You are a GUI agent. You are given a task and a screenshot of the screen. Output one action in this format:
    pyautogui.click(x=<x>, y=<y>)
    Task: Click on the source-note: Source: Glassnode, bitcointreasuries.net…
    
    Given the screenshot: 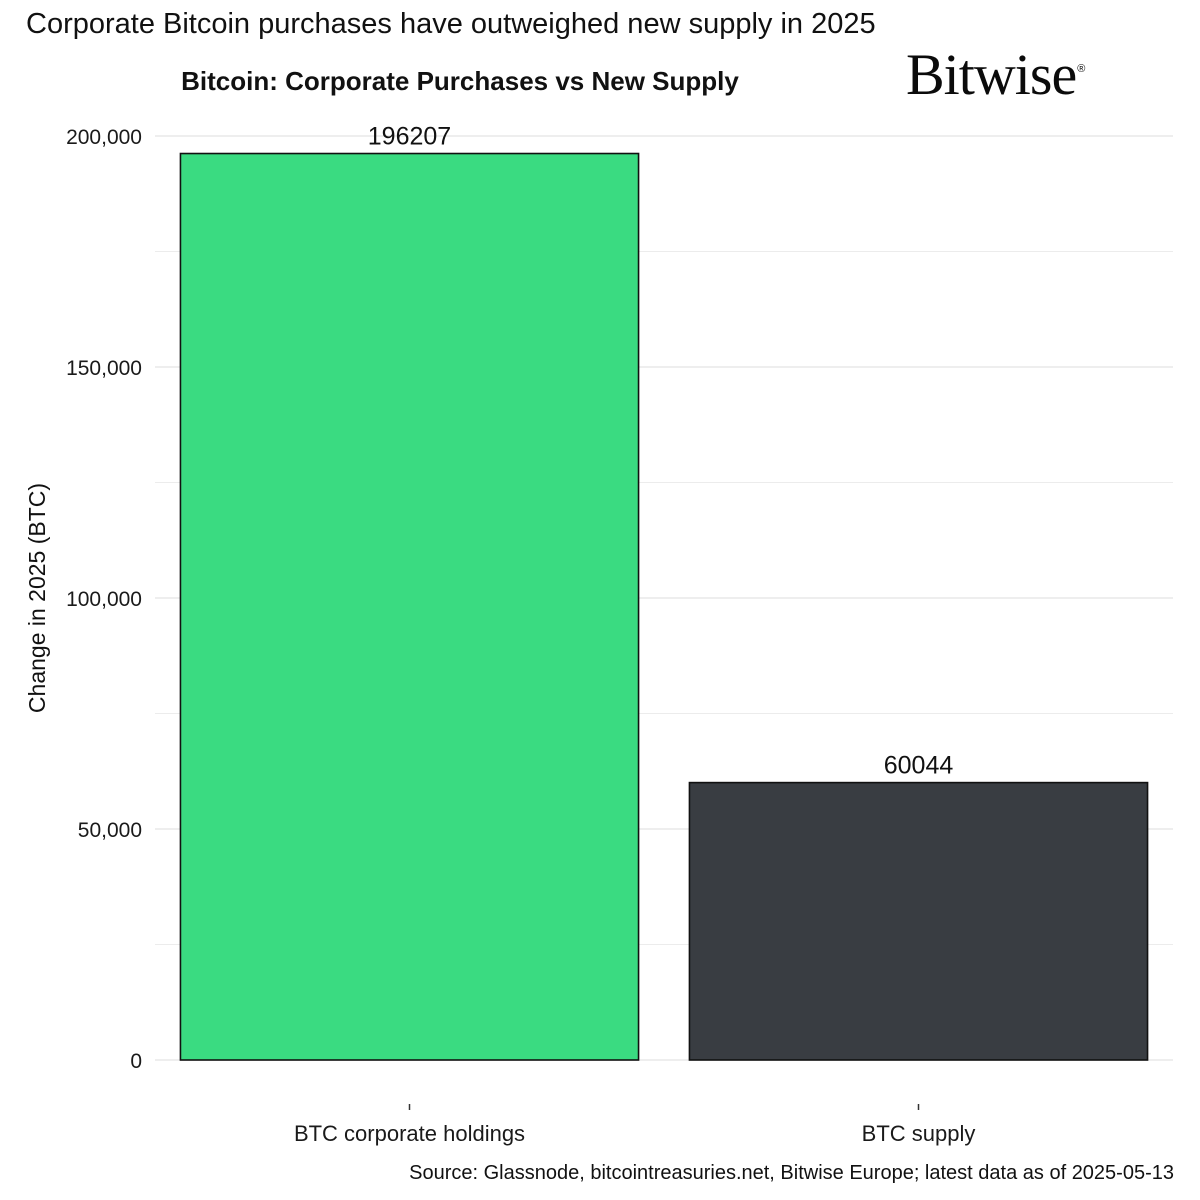 What is the action you would take?
    pyautogui.click(x=791, y=1173)
    